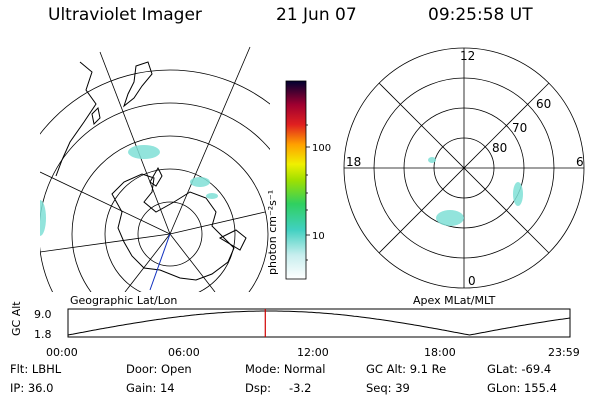  I want to click on mlt-label-right: 6, so click(580, 162).